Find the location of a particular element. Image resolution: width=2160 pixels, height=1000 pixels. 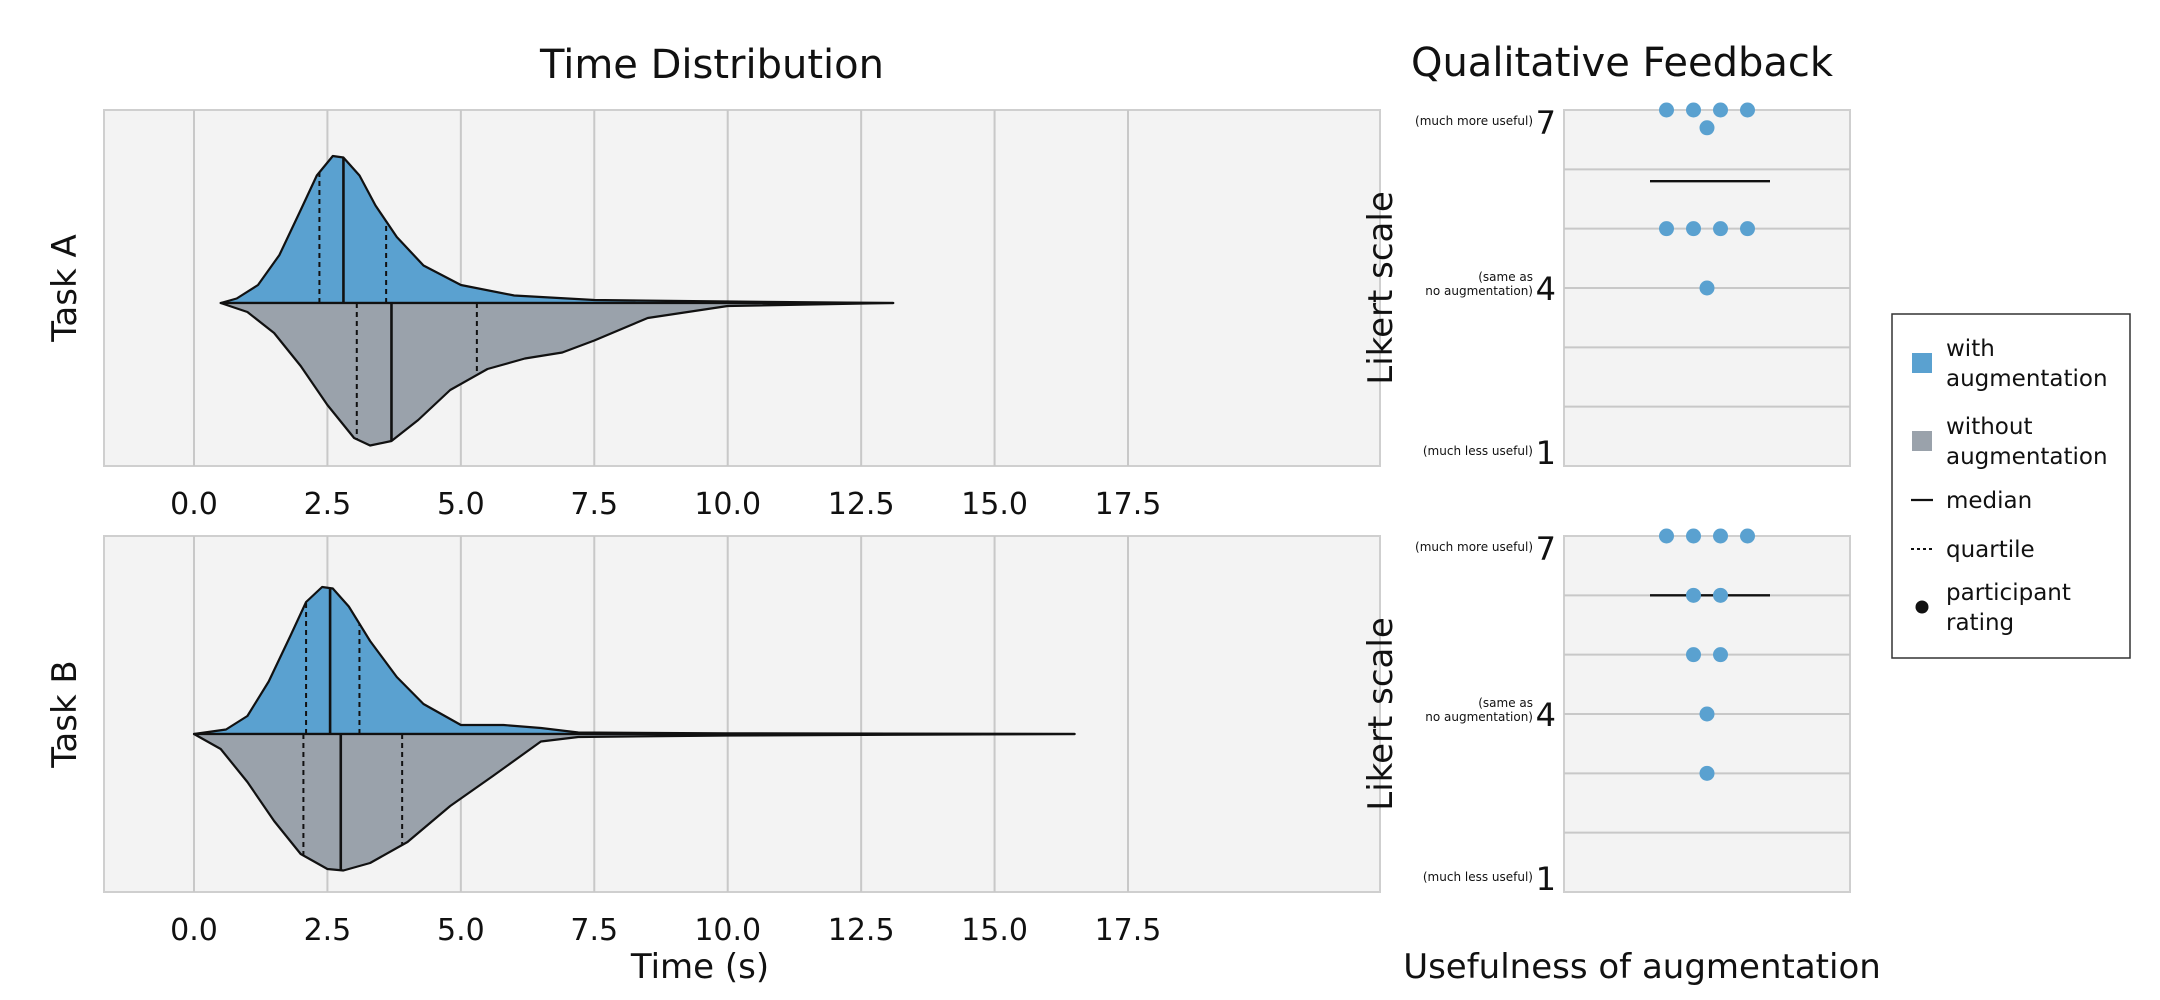

violin-title: Time Distribution is located at coordinates (711, 65).